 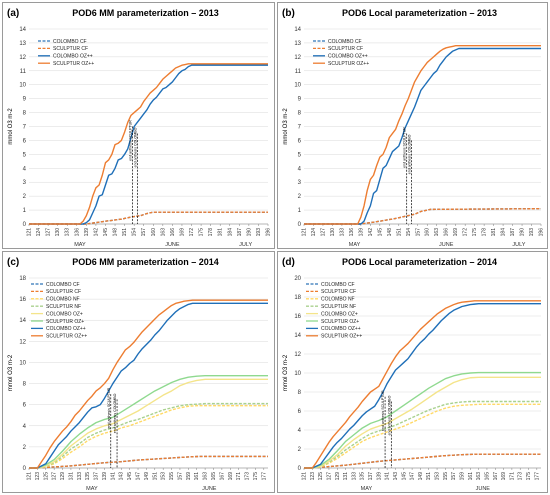 What do you see at coordinates (300, 114) in the screenshot?
I see `y-tick-label: 8` at bounding box center [300, 114].